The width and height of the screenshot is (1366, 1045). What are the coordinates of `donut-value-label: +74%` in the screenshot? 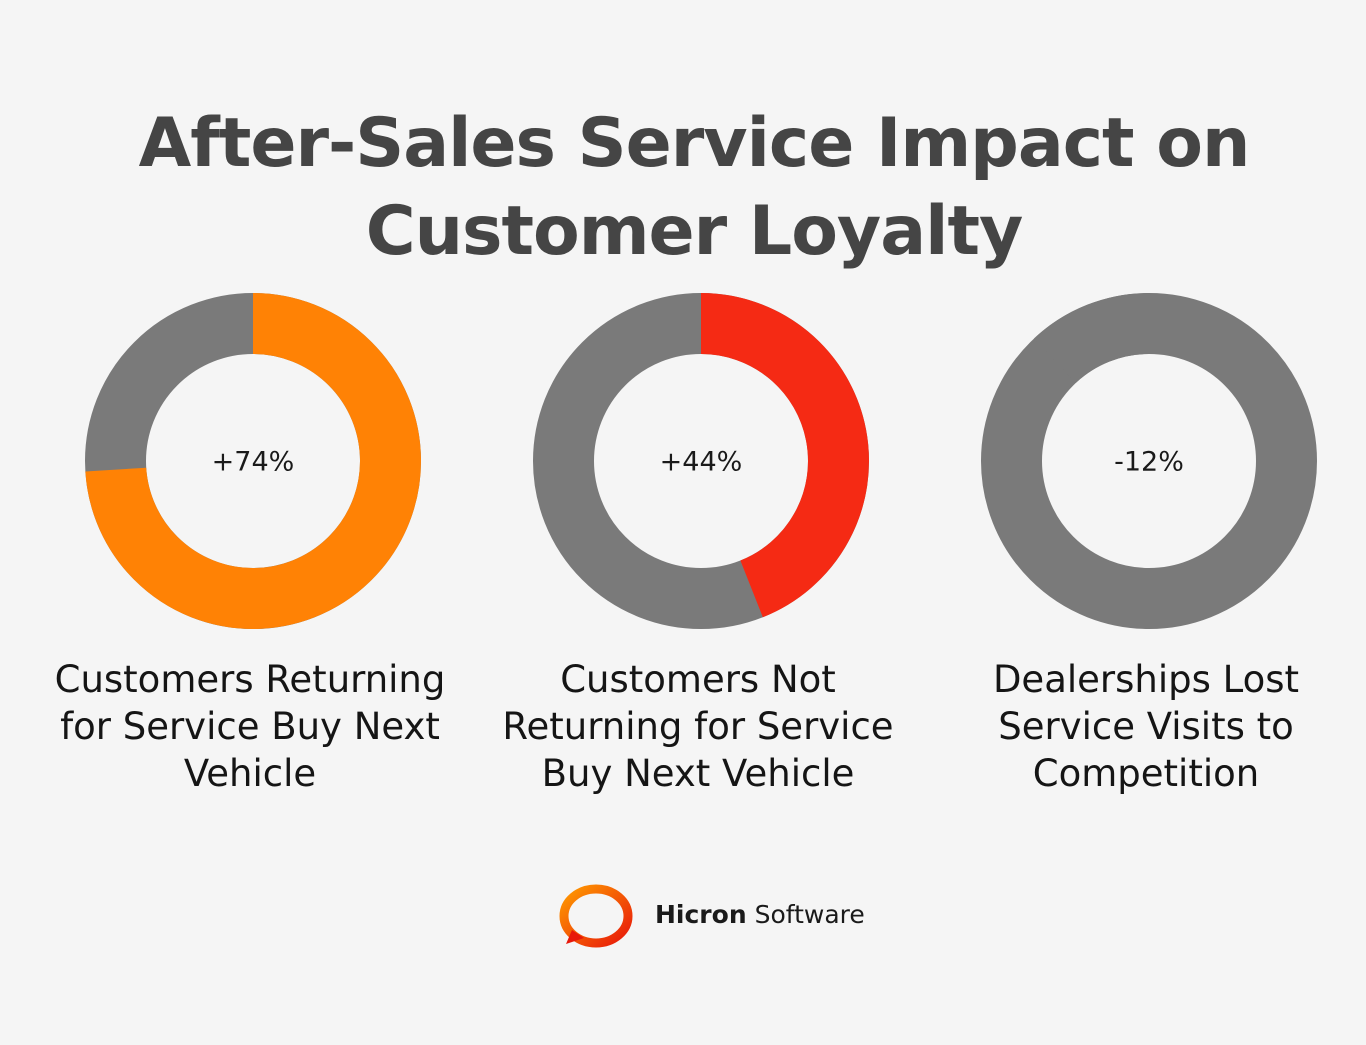 It's located at (253, 462).